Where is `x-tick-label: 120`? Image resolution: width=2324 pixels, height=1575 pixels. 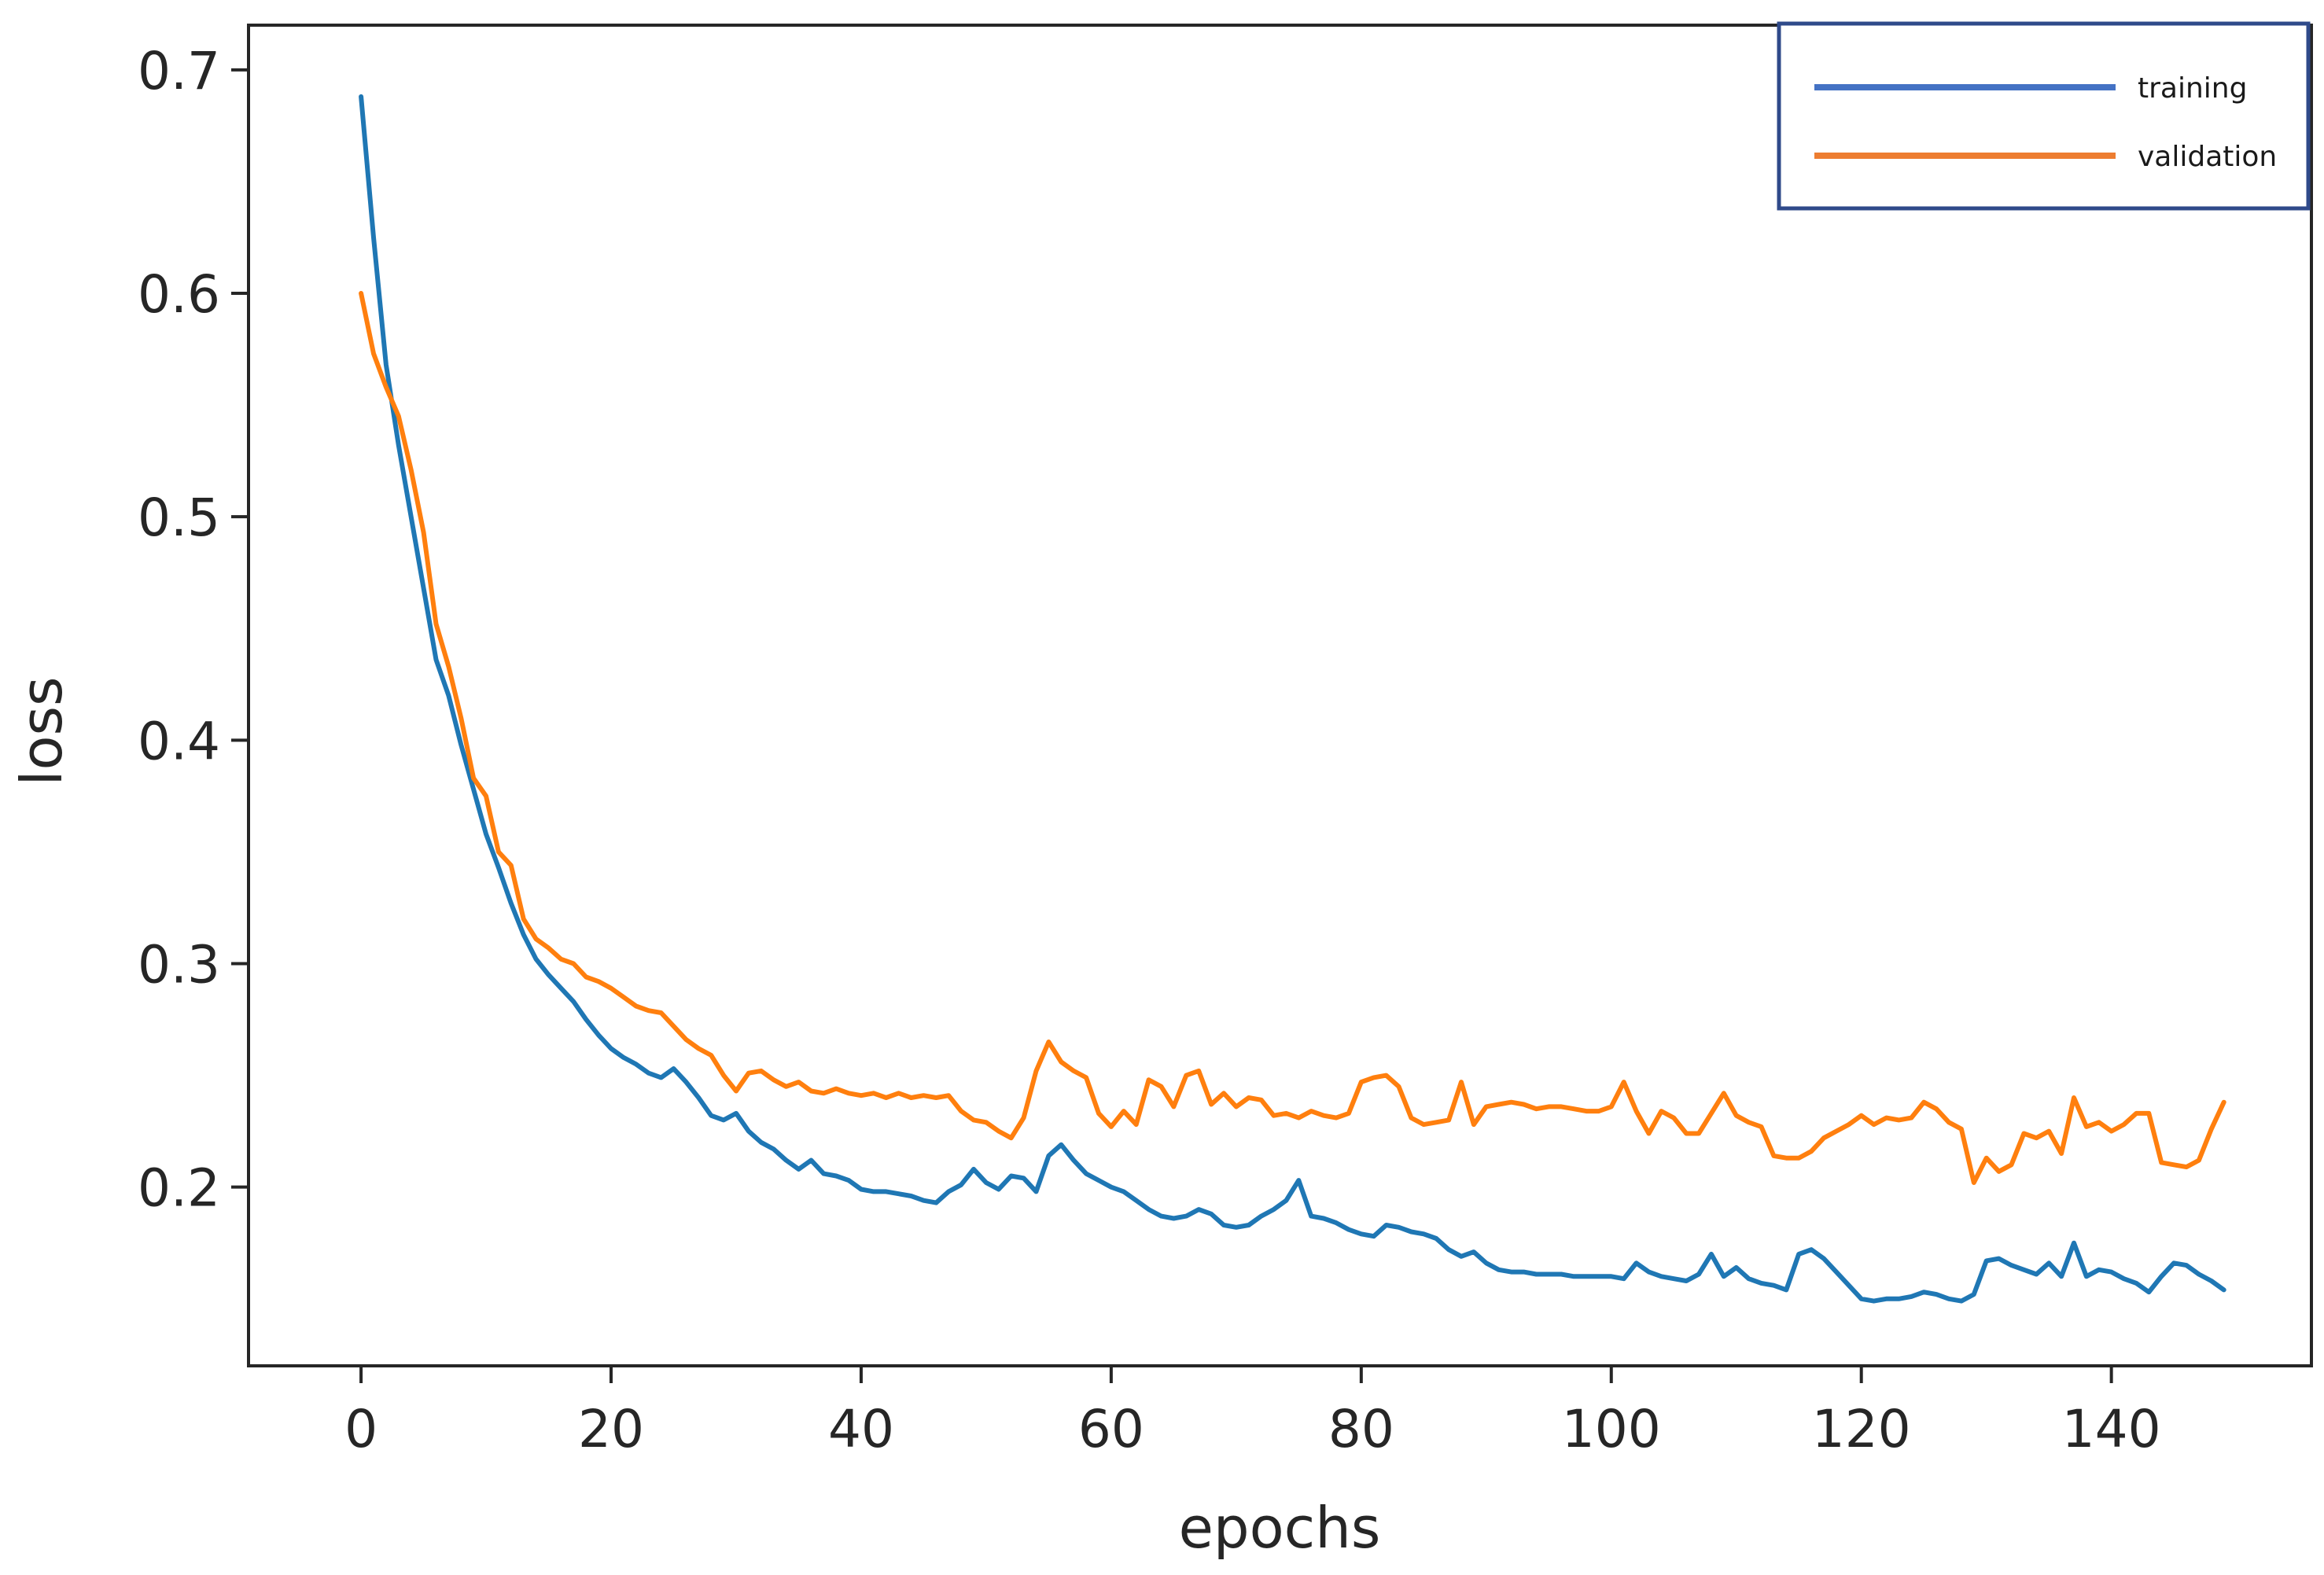 x-tick-label: 120 is located at coordinates (1861, 1429).